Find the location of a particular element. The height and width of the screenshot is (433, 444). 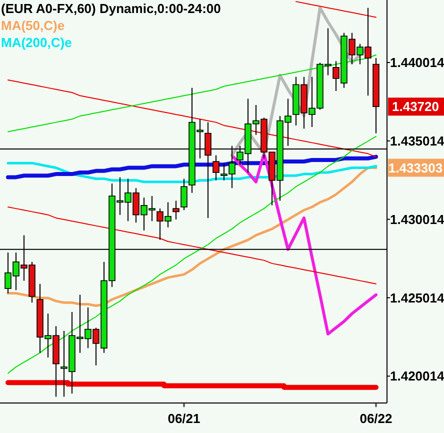

text: MA(50,C)e is located at coordinates (33, 25).